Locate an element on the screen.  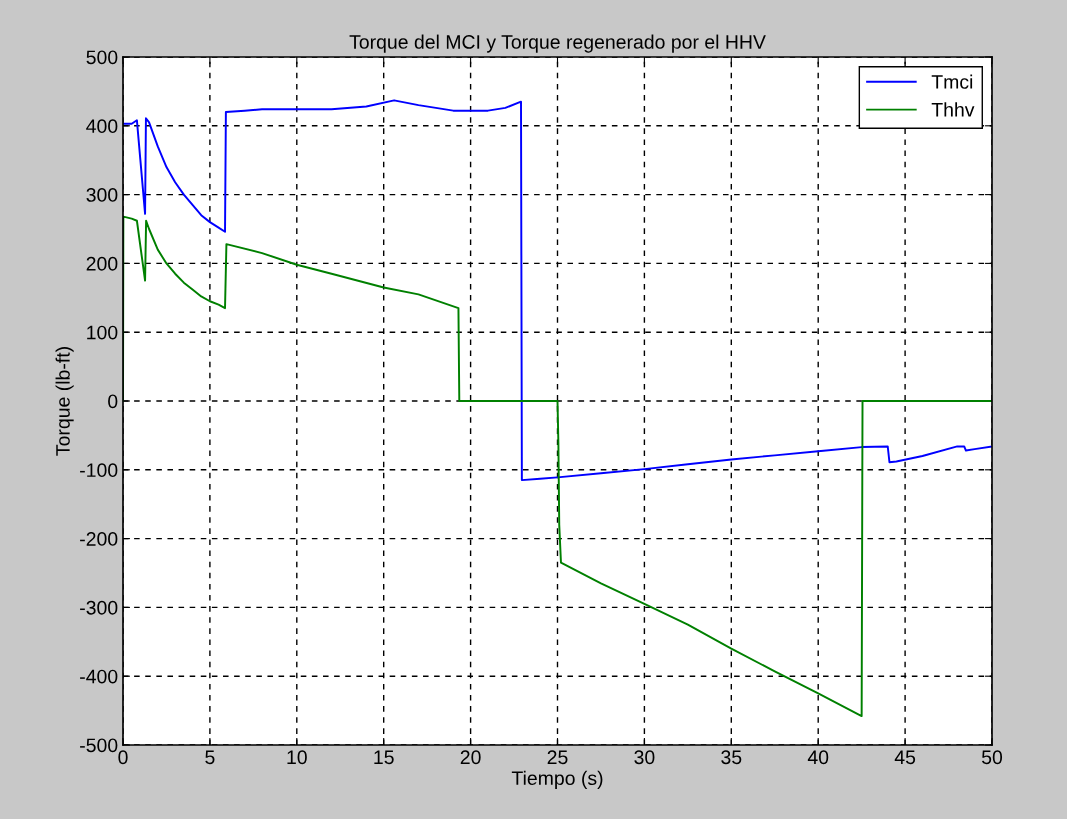
x-axis-title: Tiempo (s) is located at coordinates (557, 779).